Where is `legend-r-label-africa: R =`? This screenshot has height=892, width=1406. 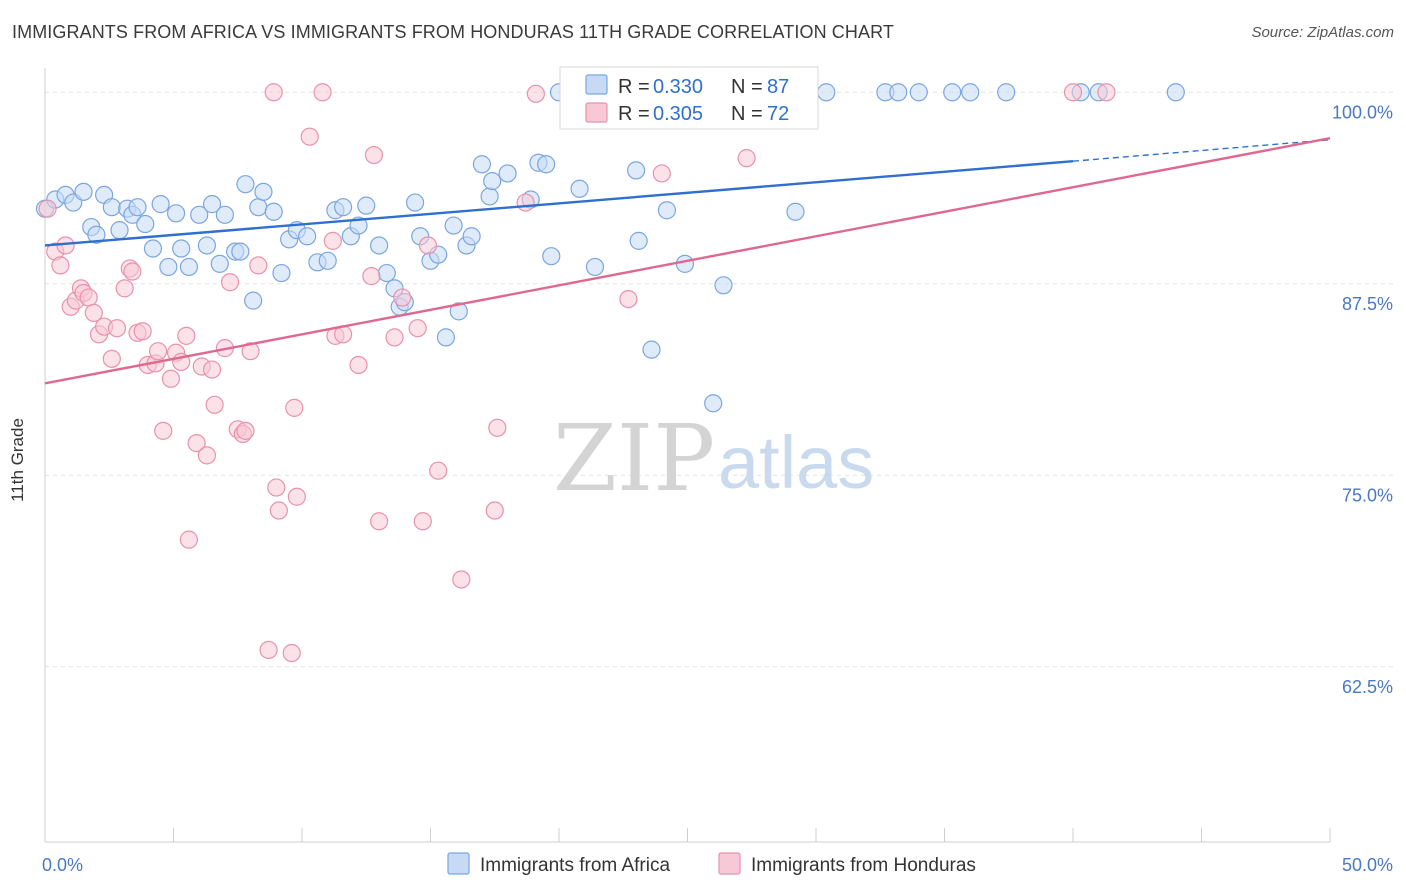
legend-r-label-africa: R = is located at coordinates (634, 87).